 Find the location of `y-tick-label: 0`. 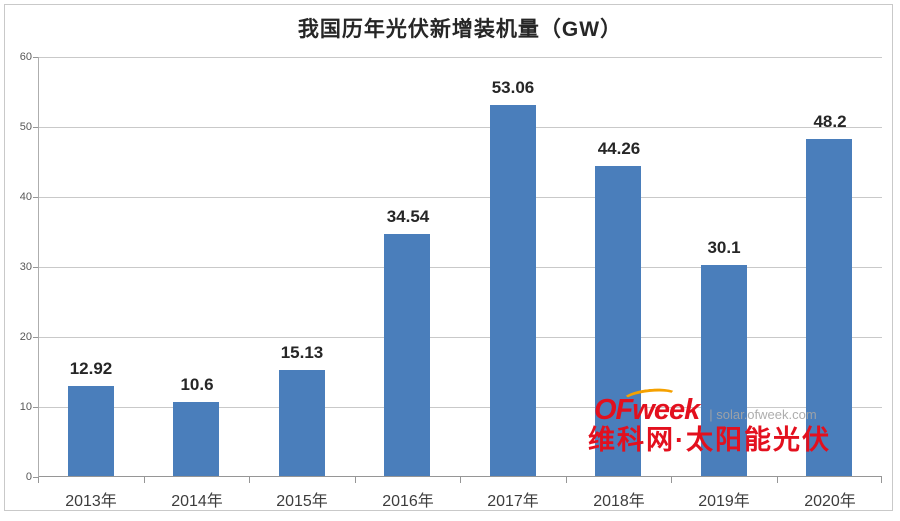

y-tick-label: 0 is located at coordinates (28, 477).